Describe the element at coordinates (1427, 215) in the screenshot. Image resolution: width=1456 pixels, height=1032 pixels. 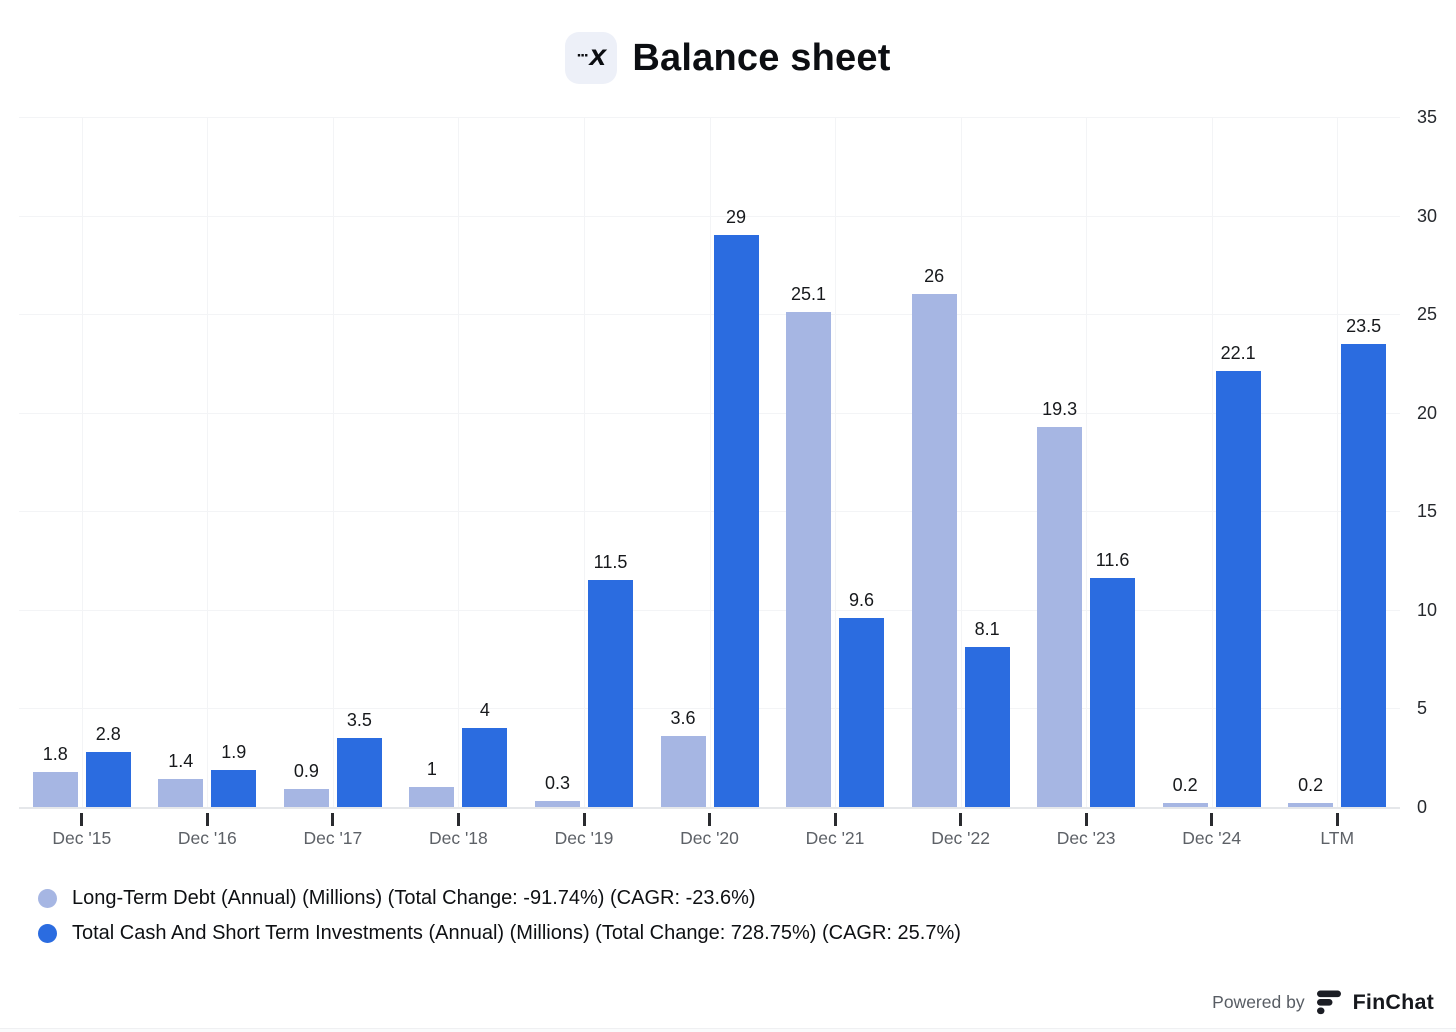
I see `y-axis-label-30: 30` at that location.